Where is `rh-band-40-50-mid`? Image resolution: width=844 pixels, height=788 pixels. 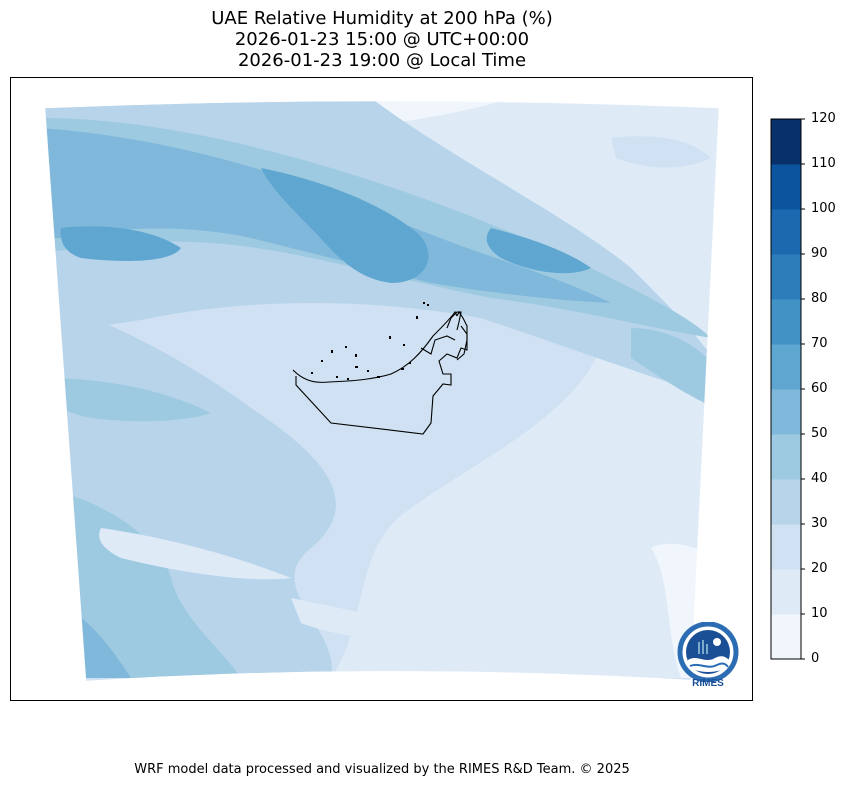 rh-band-40-50-mid is located at coordinates (128, 400).